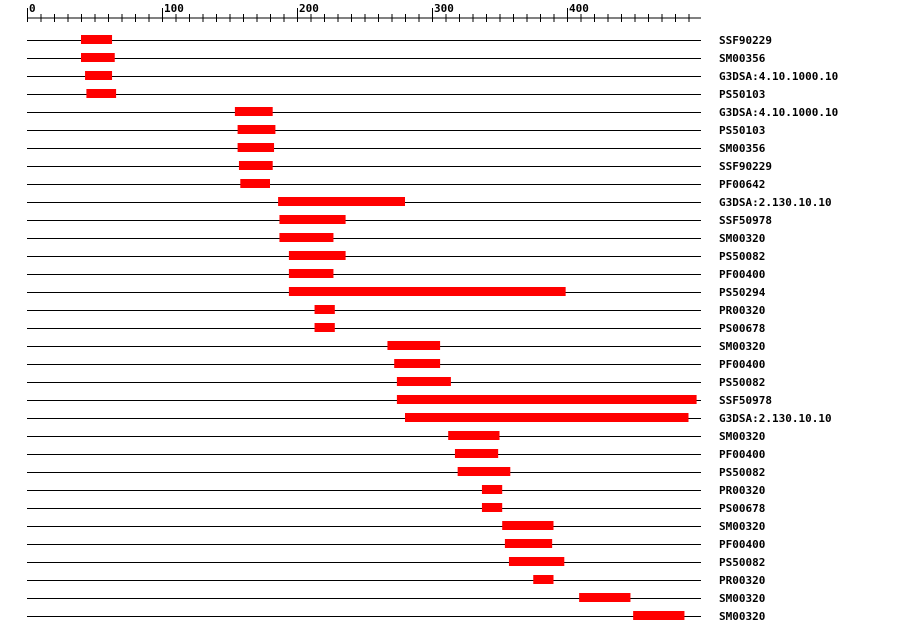 This screenshot has width=900, height=634. What do you see at coordinates (309, 8) in the screenshot?
I see `tick-label: 200` at bounding box center [309, 8].